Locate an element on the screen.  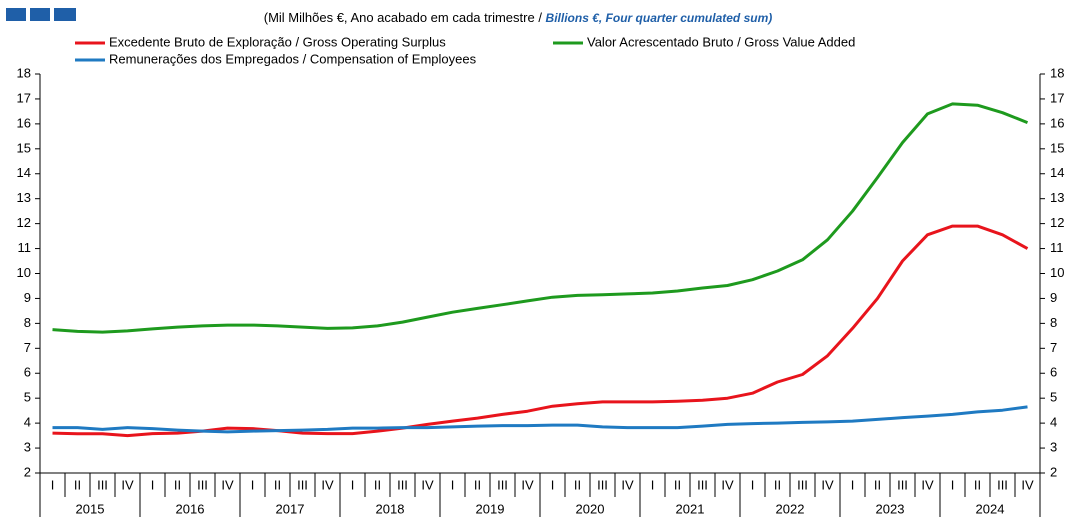
y-tick-label: 3 is located at coordinates (27, 447).